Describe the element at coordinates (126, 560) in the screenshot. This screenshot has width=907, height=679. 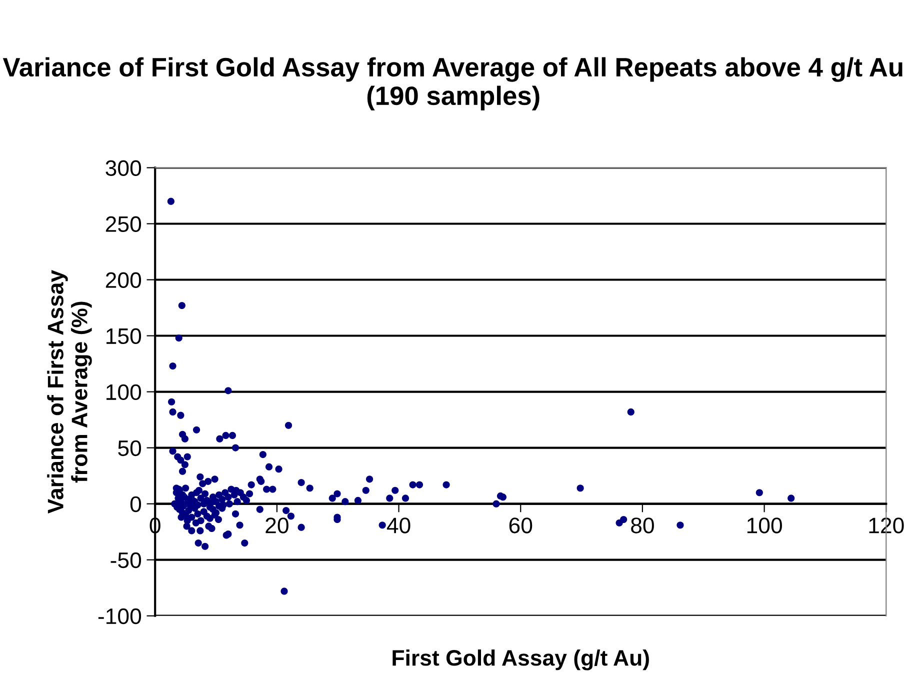
I see `y-tick-label: -50` at that location.